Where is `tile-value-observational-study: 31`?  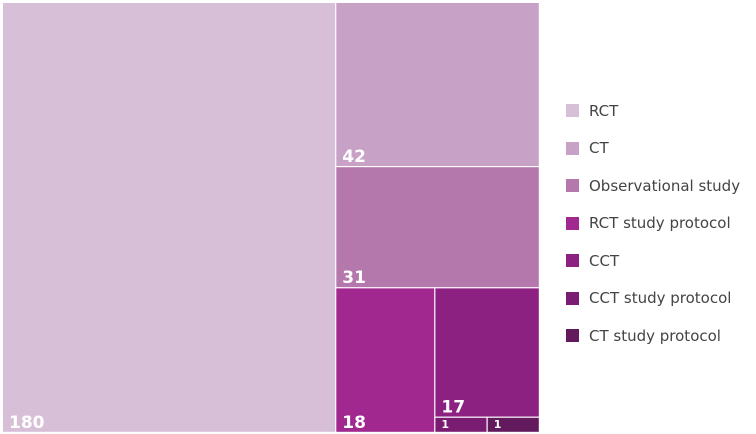 tile-value-observational-study: 31 is located at coordinates (354, 278).